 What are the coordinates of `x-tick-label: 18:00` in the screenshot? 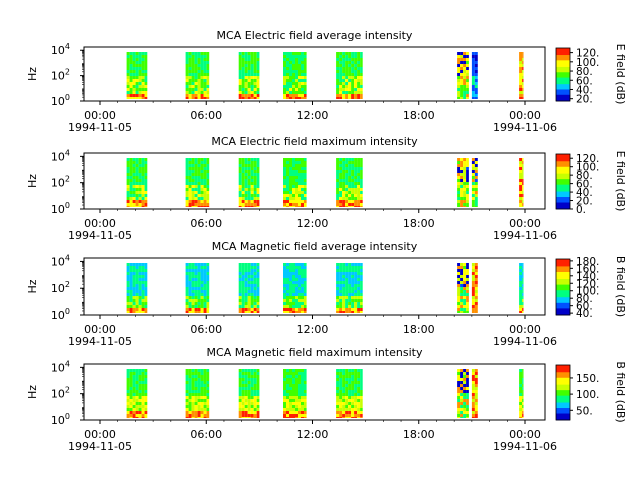 It's located at (419, 434).